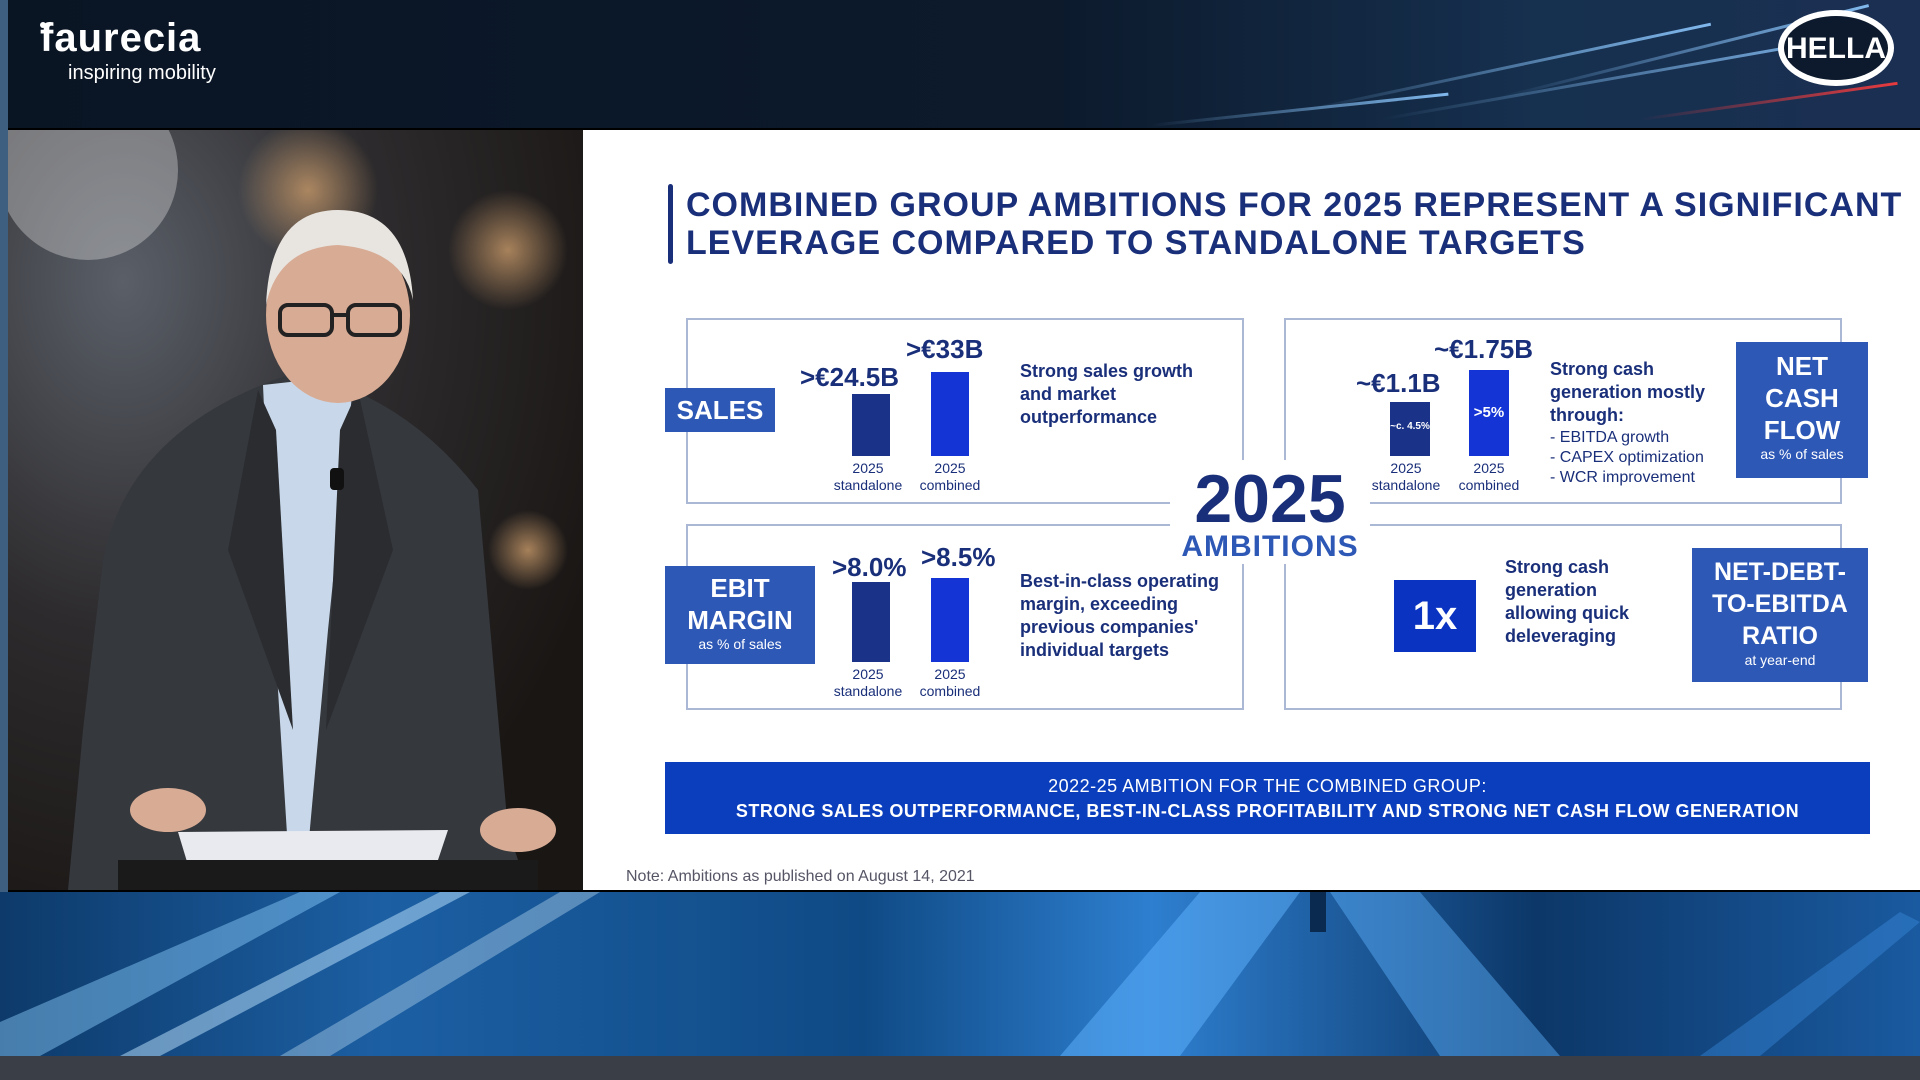 Image resolution: width=1920 pixels, height=1080 pixels. Describe the element at coordinates (950, 476) in the screenshot. I see `sales-combined-bar-label: 2025 combined` at that location.